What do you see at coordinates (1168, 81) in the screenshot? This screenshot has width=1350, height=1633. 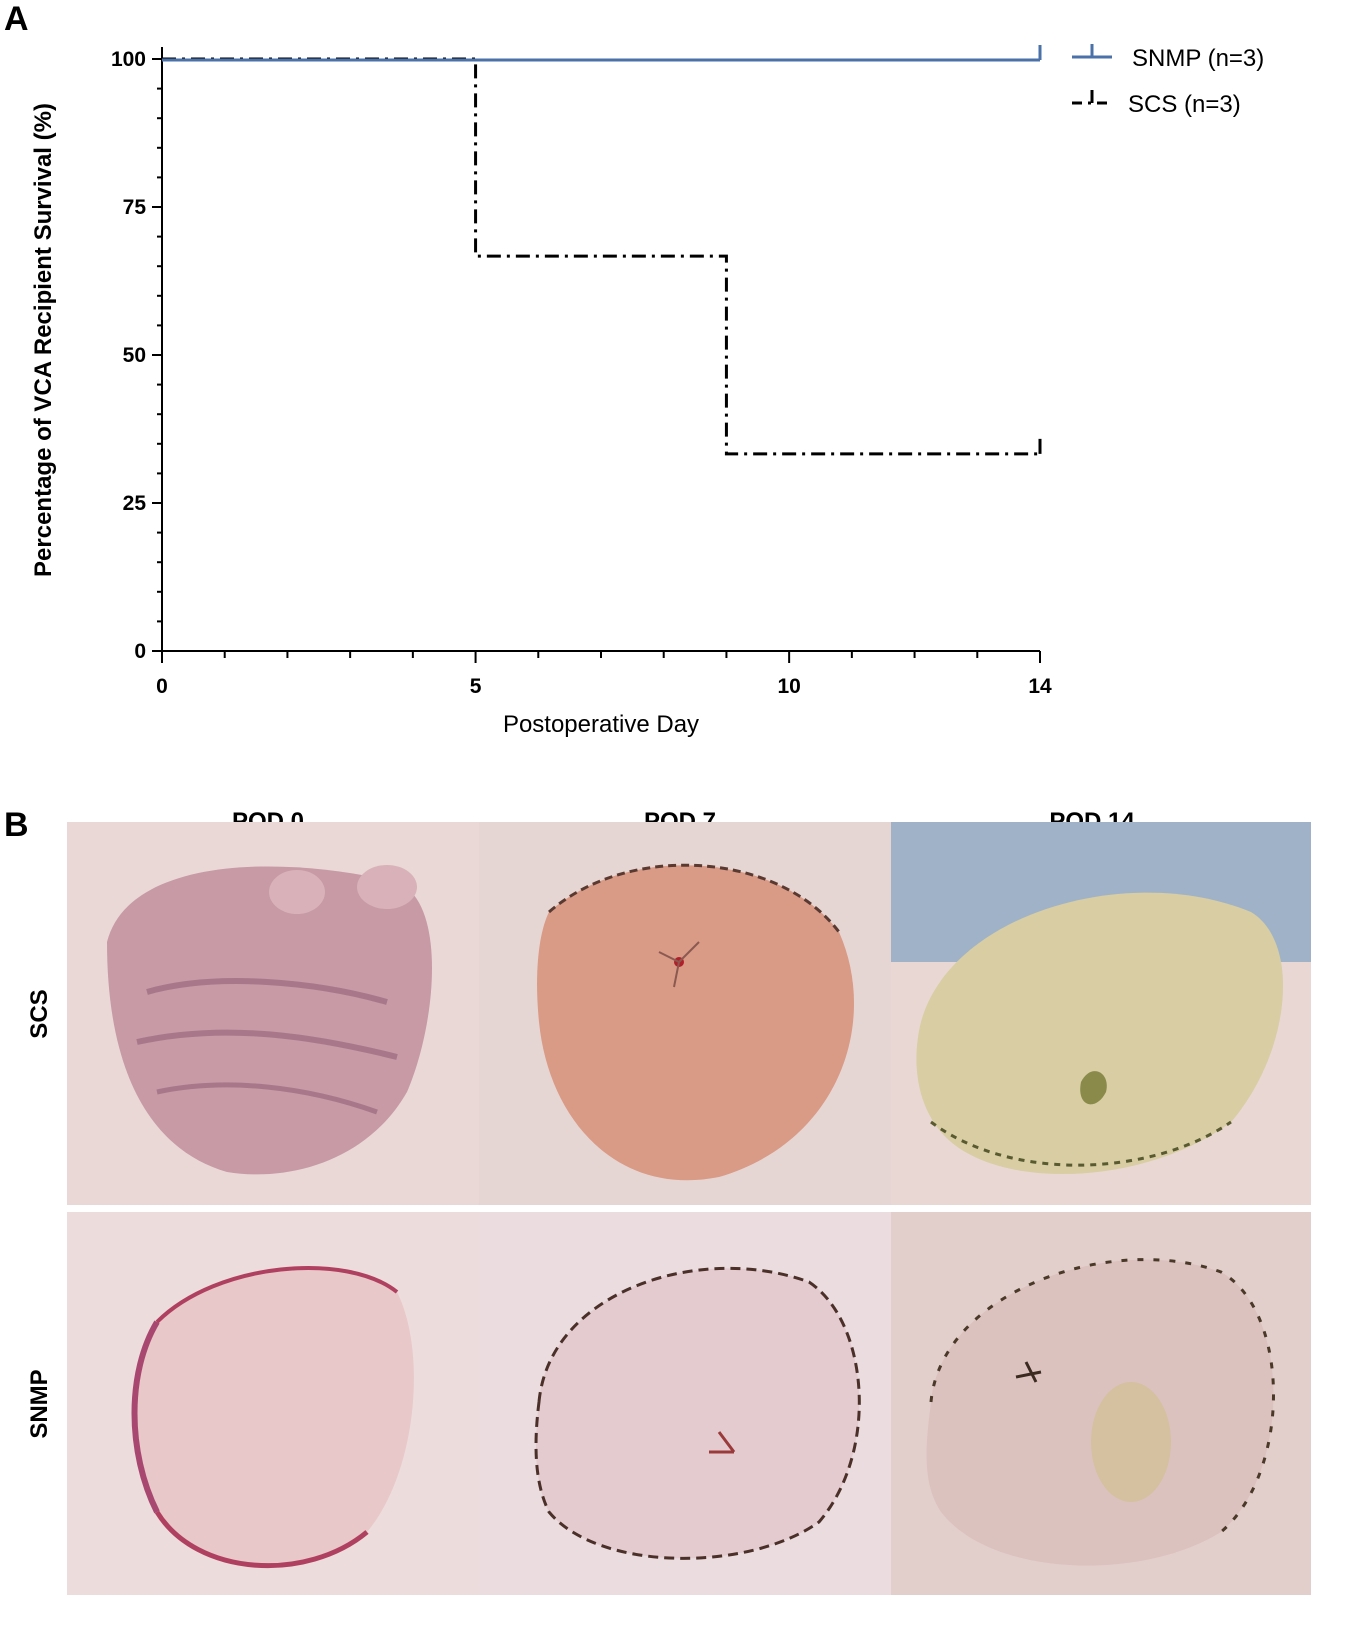 I see `chart-legend: SNMP (n=3) SCS (n=3)` at bounding box center [1168, 81].